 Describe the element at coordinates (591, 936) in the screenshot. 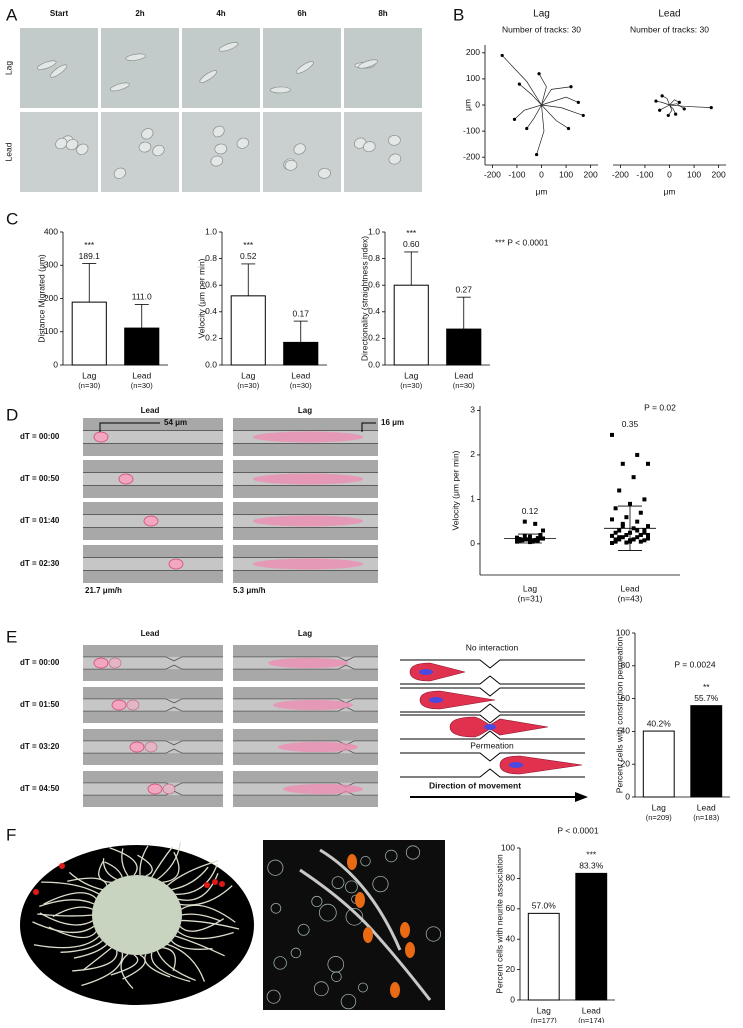

I see `bar` at that location.